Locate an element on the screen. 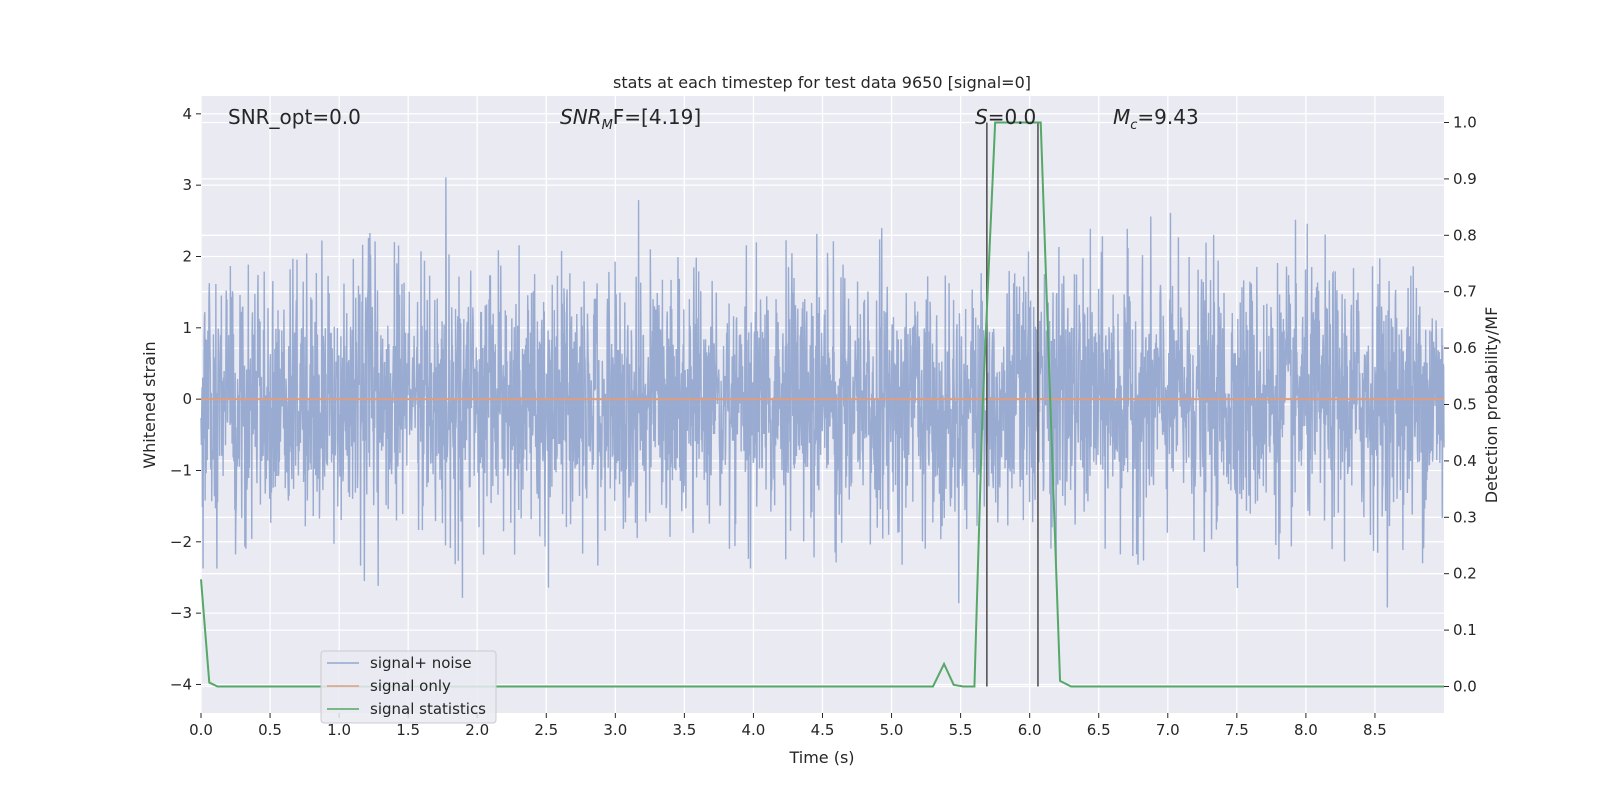 This screenshot has width=1600, height=804. annotation-snr-mf-subscript: M is located at coordinates (607, 125).